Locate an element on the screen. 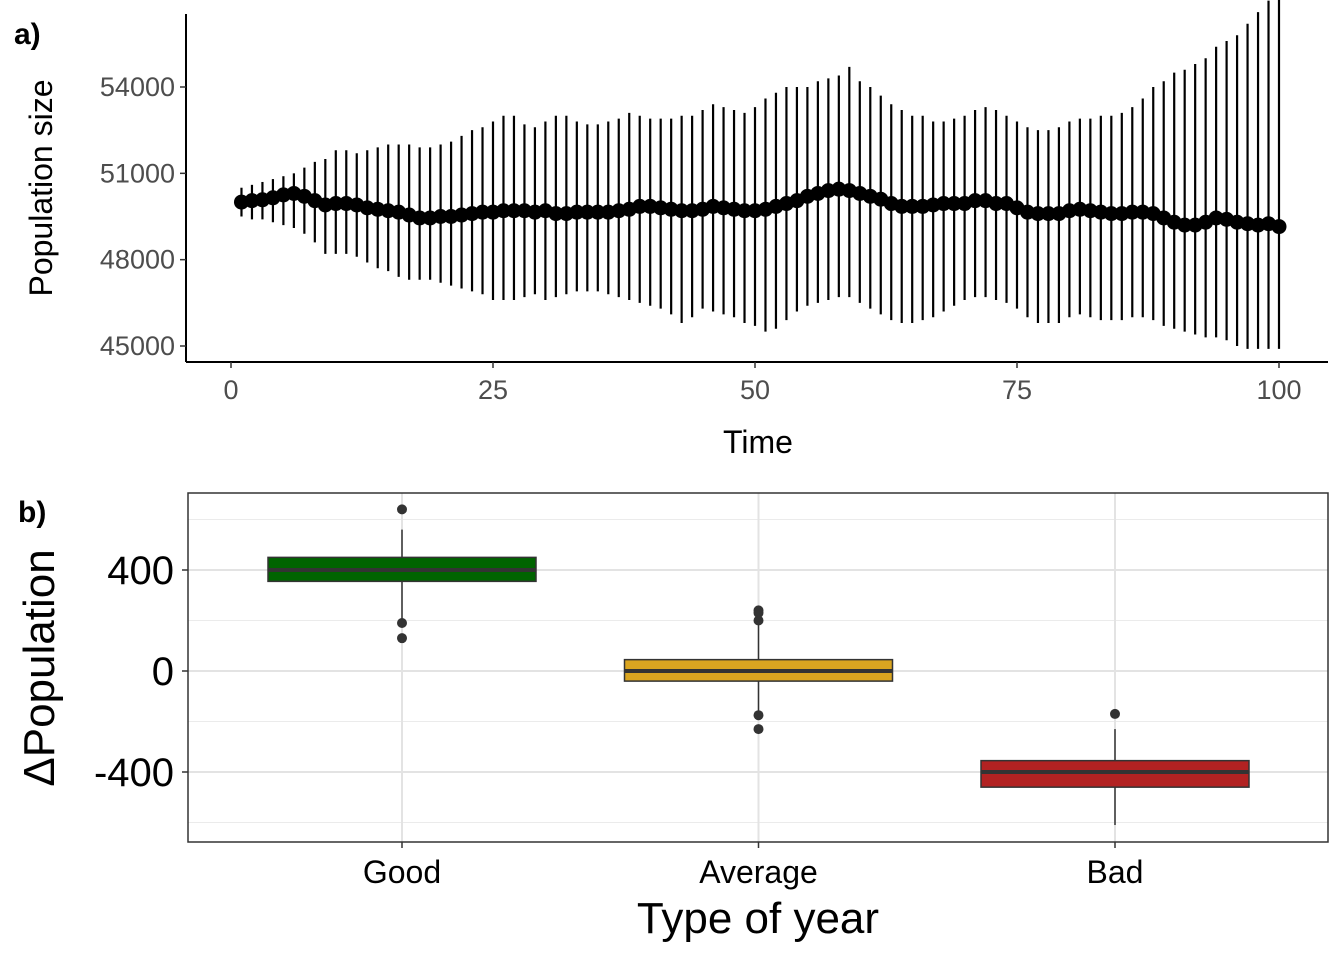  panel-b-x-axis-title: Type of year is located at coordinates (758, 918).